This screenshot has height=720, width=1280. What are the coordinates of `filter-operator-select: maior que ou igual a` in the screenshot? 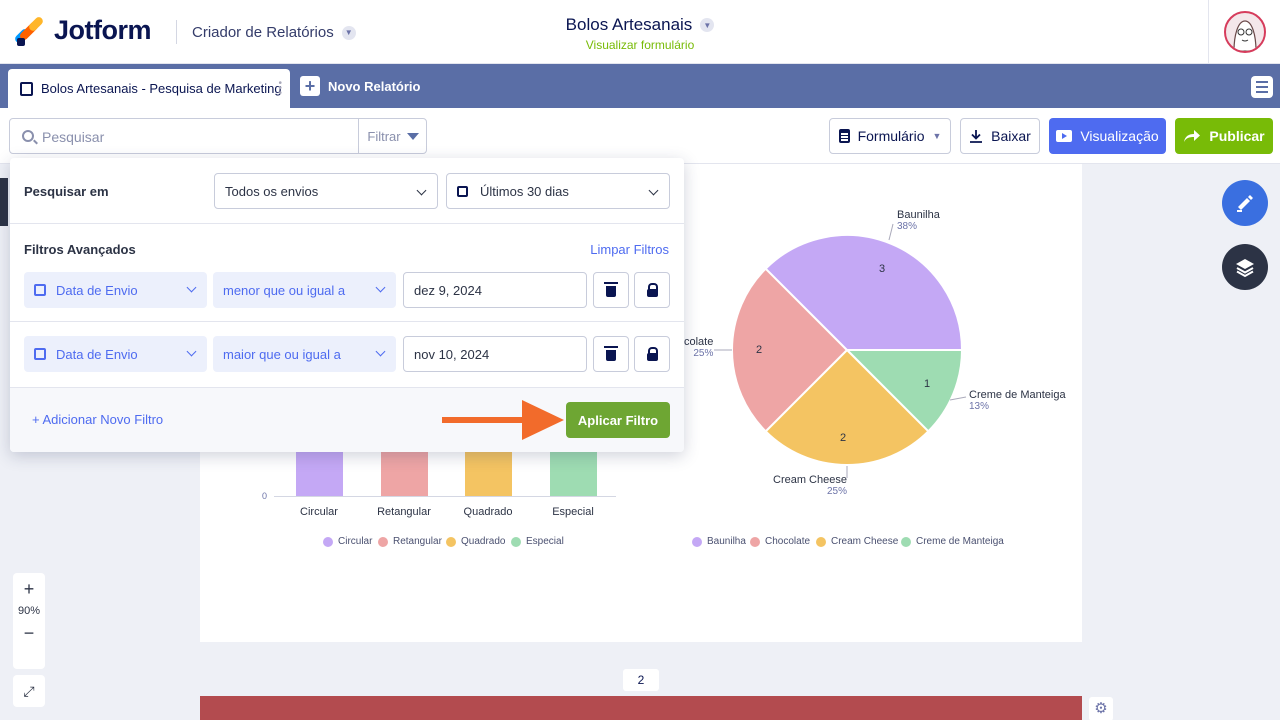 It's located at (304, 354).